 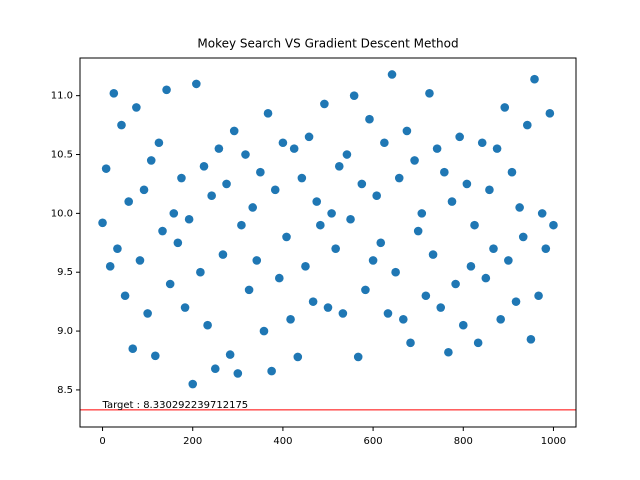 I want to click on x-tick-label: 400, so click(x=282, y=441).